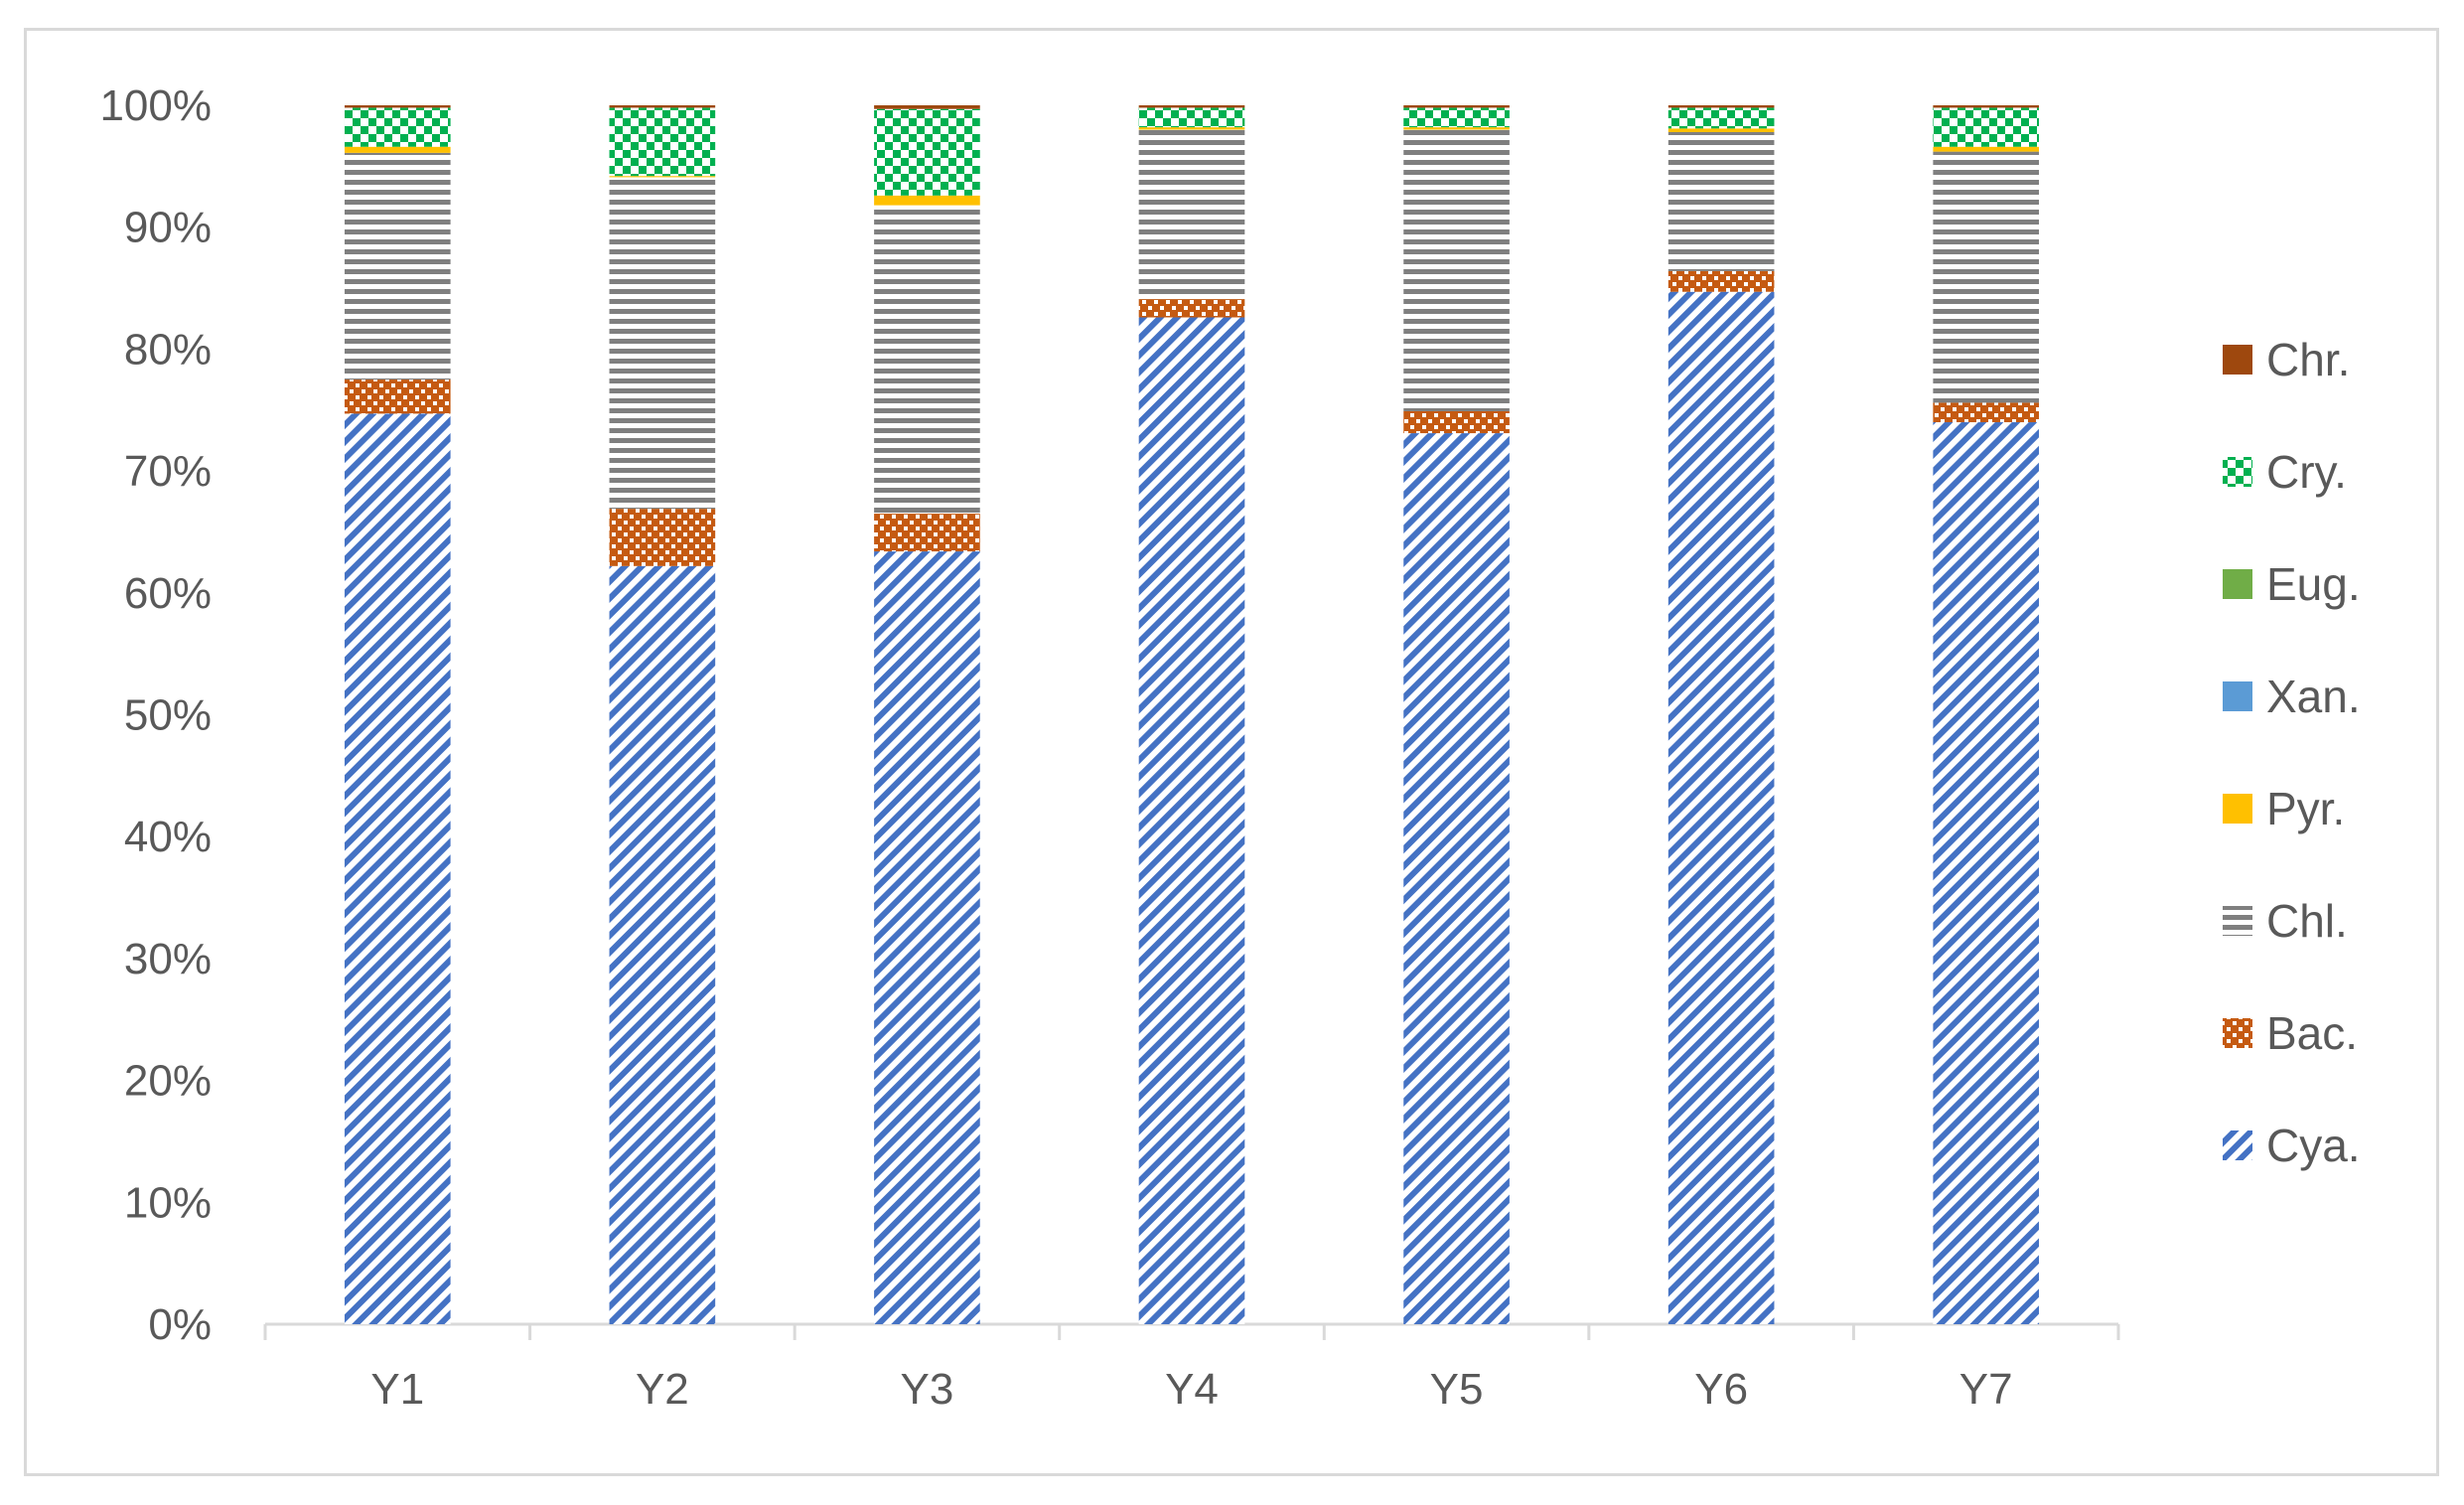 This screenshot has width=2464, height=1505. I want to click on bar-segment-chl-y5, so click(1456, 270).